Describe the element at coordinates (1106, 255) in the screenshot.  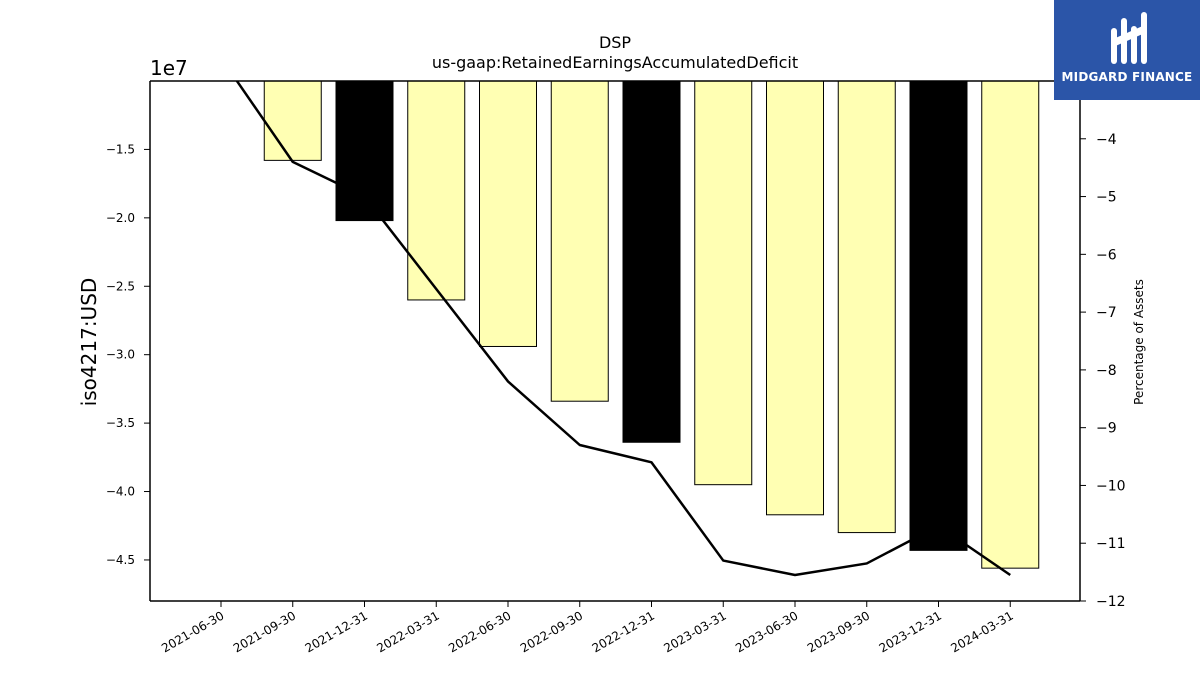
I see `y2-tick-label: −6` at that location.